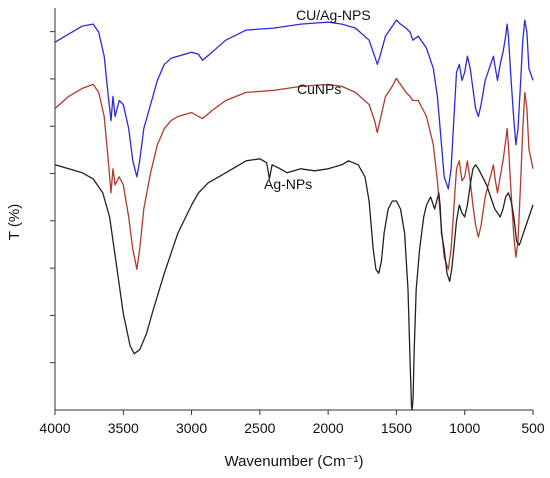 Image resolution: width=550 pixels, height=478 pixels. I want to click on x-tick-label: 1500, so click(396, 428).